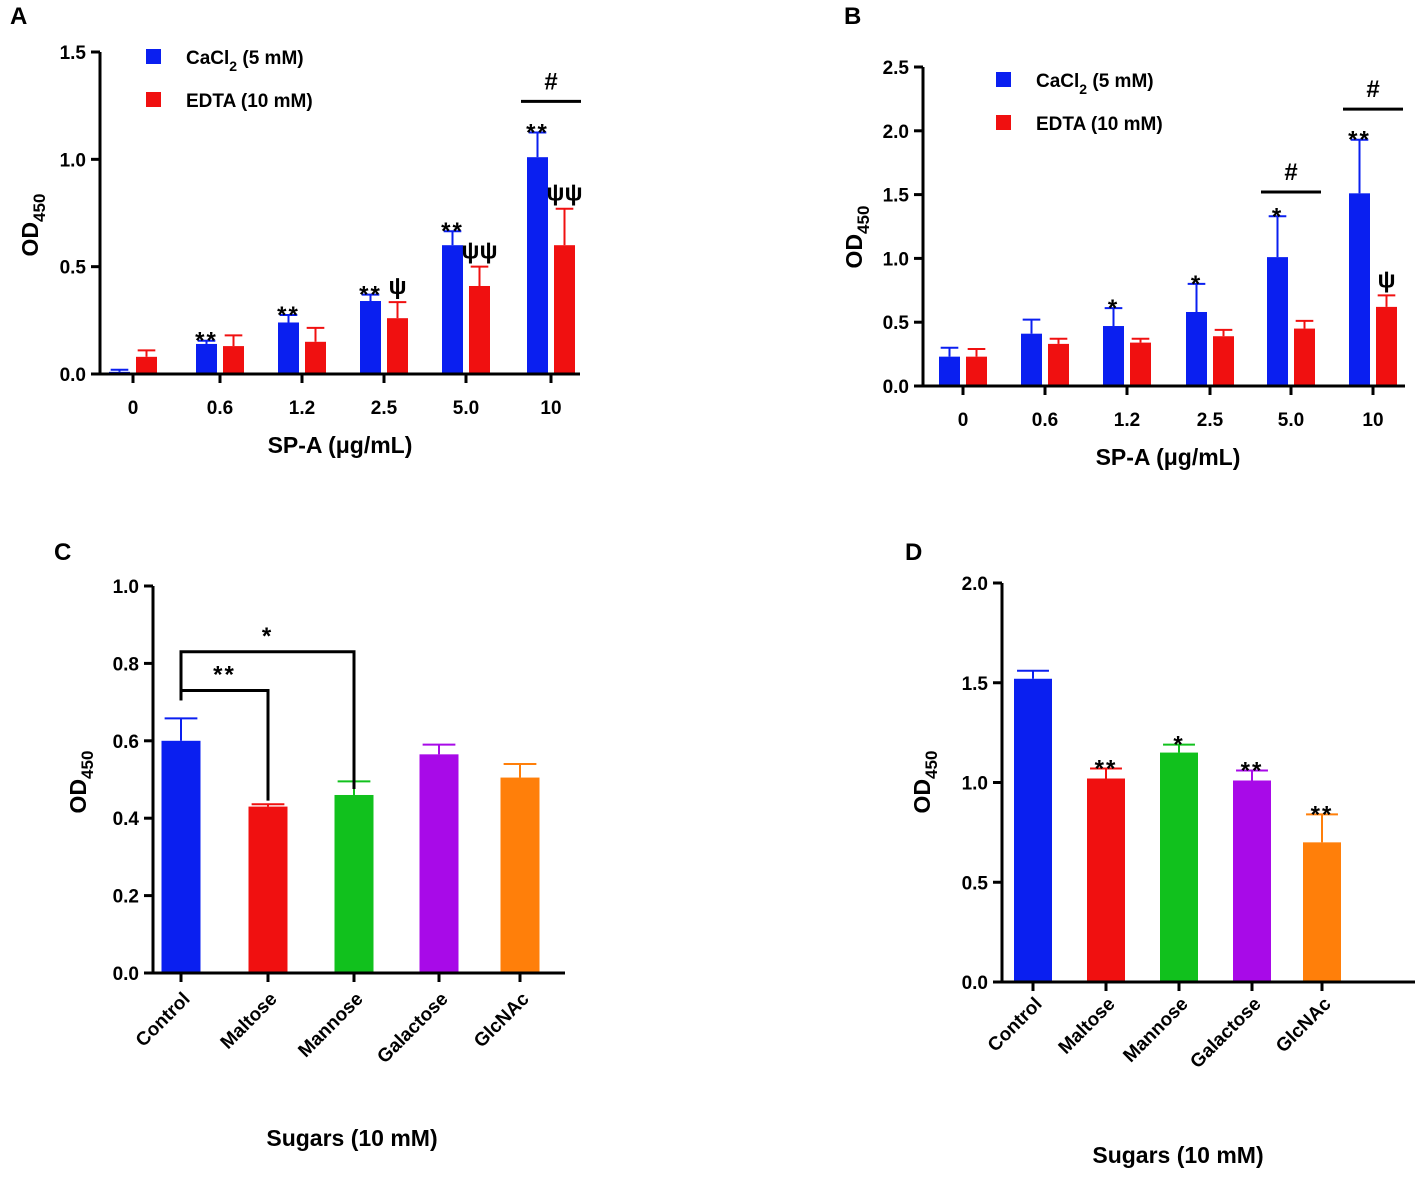 The height and width of the screenshot is (1183, 1417). Describe the element at coordinates (1304, 1025) in the screenshot. I see `panel-d-x-tick-label: GlcNAc` at that location.